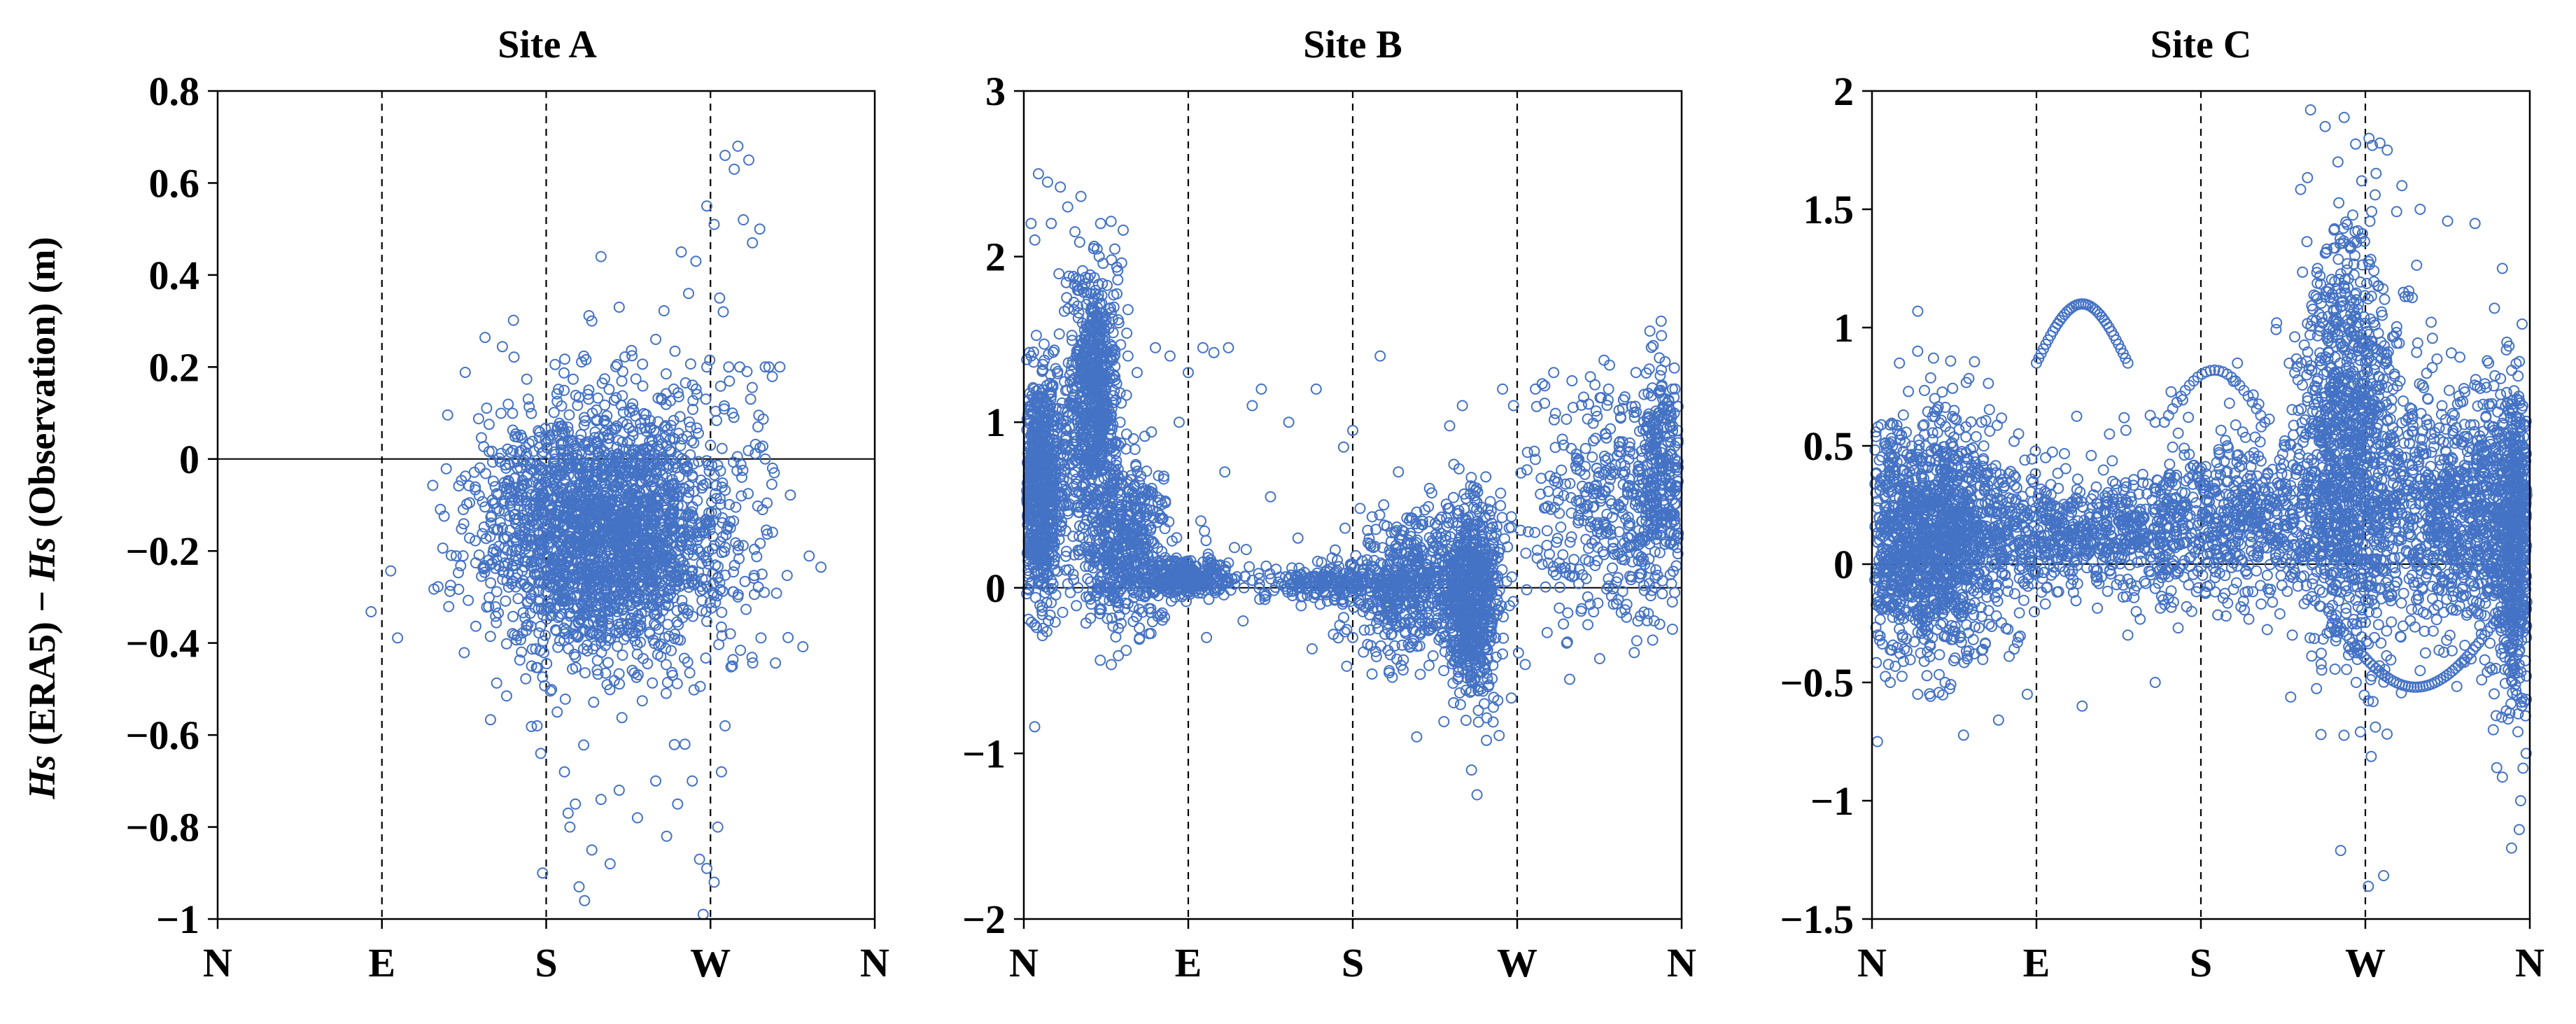 This screenshot has height=1024, width=2576. I want to click on y-tick-label: 0.8, so click(174, 91).